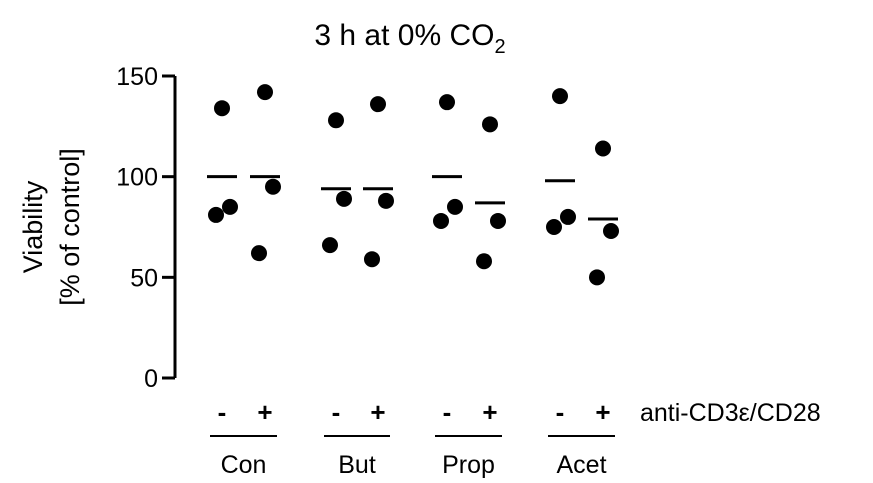  Describe the element at coordinates (146, 228) in the screenshot. I see `y-axis: 0 50 100 150` at that location.